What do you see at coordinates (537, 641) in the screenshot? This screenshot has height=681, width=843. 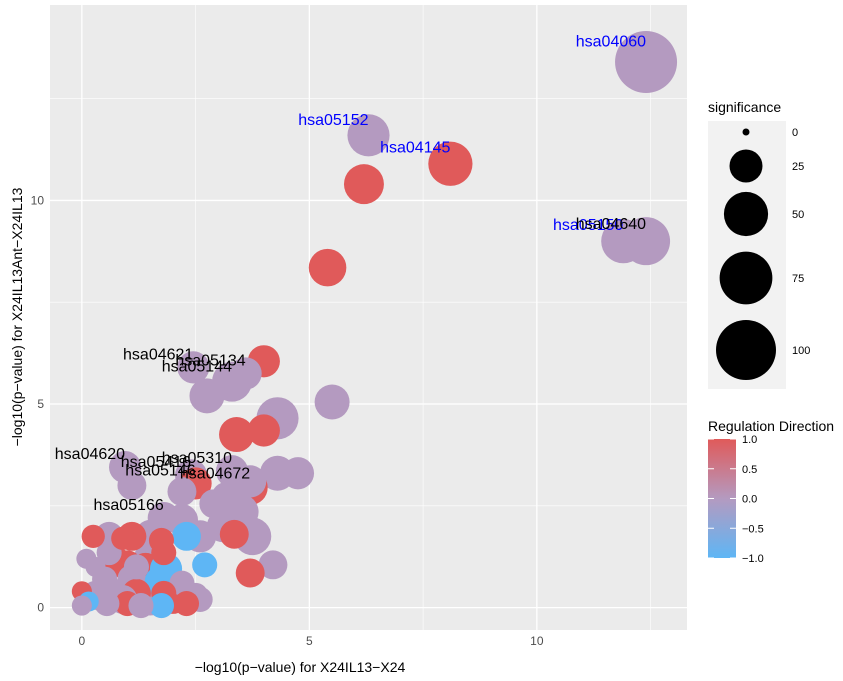 I see `x-tick-label: 10` at bounding box center [537, 641].